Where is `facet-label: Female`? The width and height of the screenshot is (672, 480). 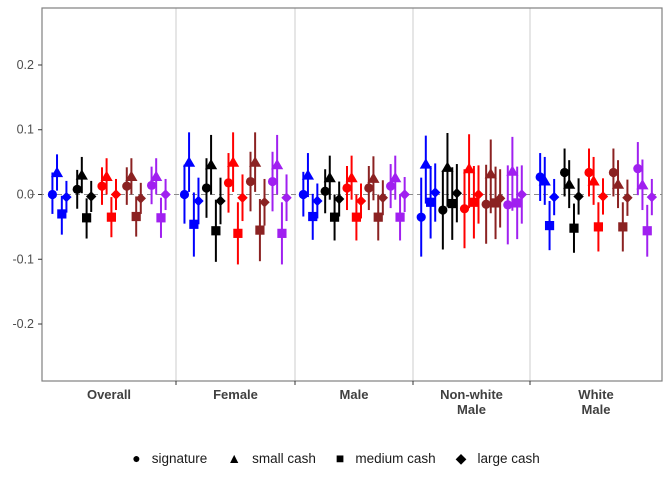
facet-label: Female is located at coordinates (235, 394).